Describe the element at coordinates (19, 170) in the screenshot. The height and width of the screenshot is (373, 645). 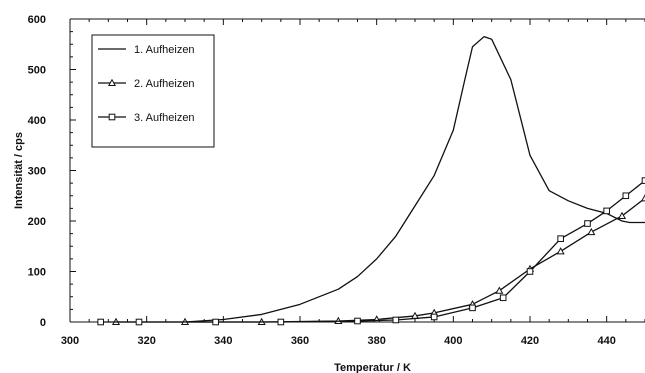
I see `y-axis-label: Intensität / cps` at that location.